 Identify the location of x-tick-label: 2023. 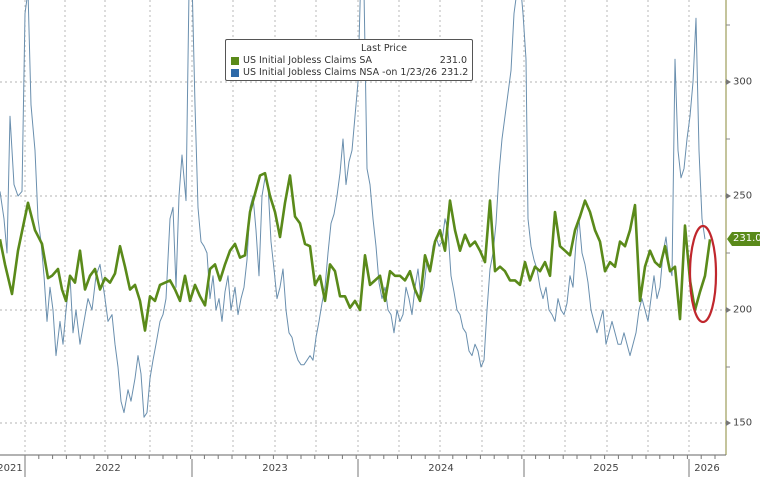
(275, 468).